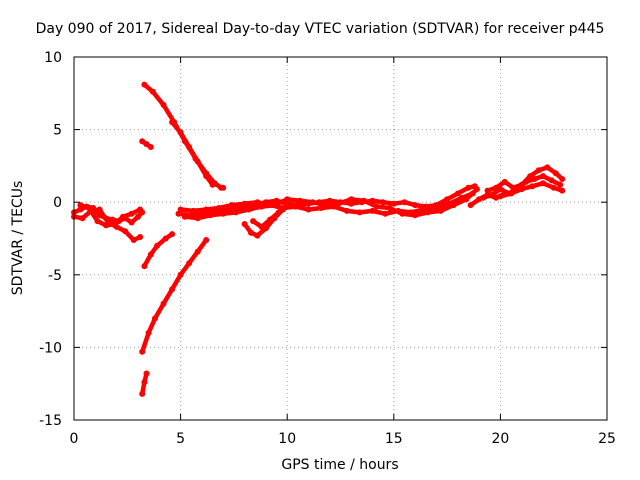 This screenshot has width=640, height=480. I want to click on y-tick-label: 0, so click(57, 203).